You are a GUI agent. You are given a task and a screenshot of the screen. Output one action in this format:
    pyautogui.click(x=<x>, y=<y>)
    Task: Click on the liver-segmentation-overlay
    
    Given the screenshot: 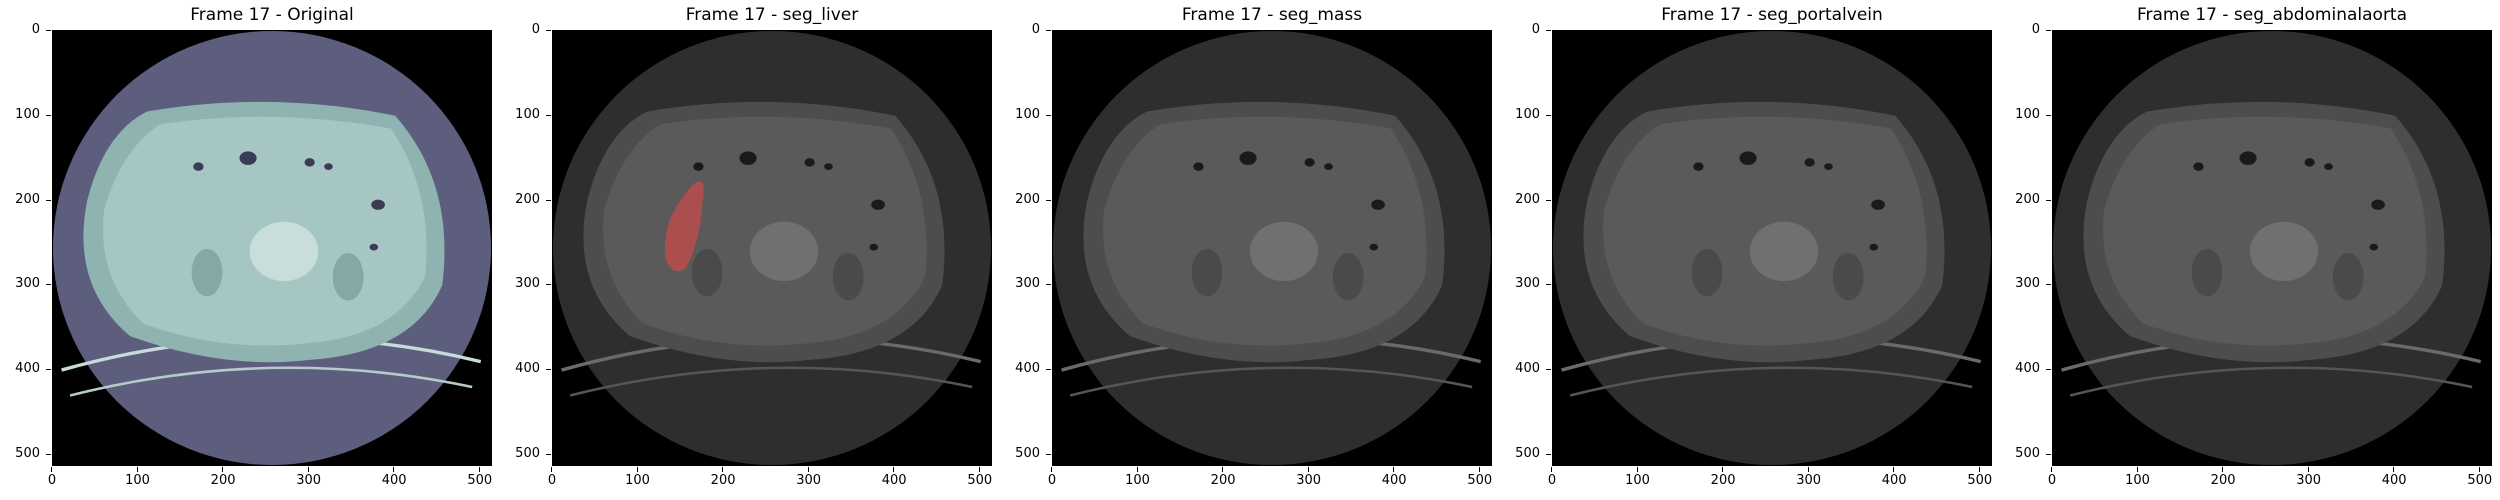 What is the action you would take?
    pyautogui.click(x=684, y=226)
    